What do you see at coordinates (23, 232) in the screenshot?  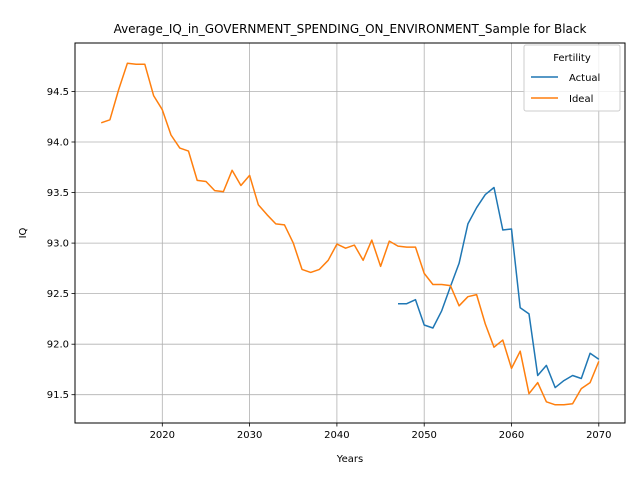 I see `y-axis-label: IQ` at bounding box center [23, 232].